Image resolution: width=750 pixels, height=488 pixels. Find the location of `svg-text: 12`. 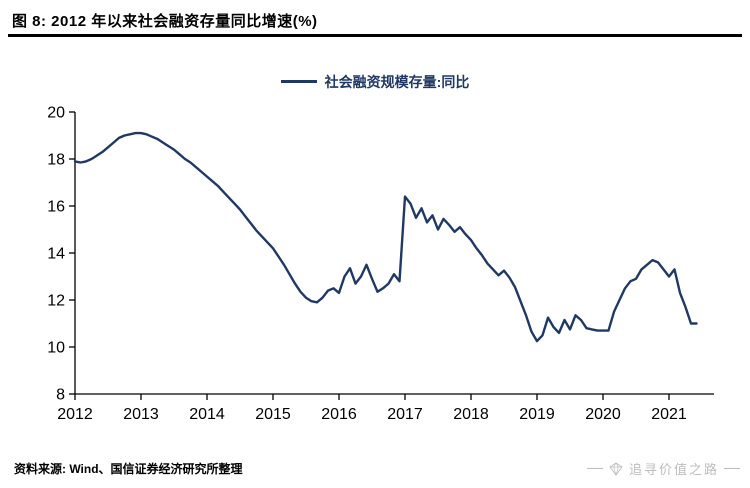

svg-text: 12 is located at coordinates (56, 301).